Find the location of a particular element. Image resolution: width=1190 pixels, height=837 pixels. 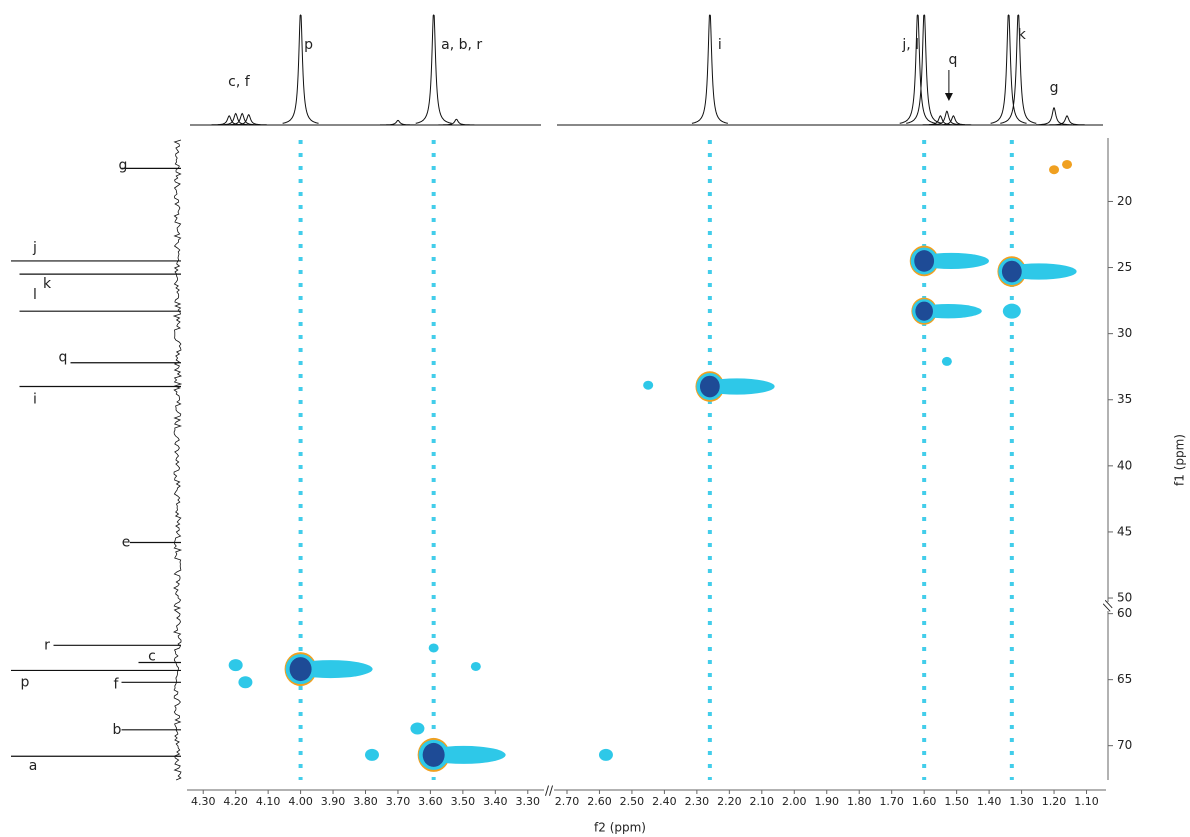

proton-label: q is located at coordinates (952, 60).